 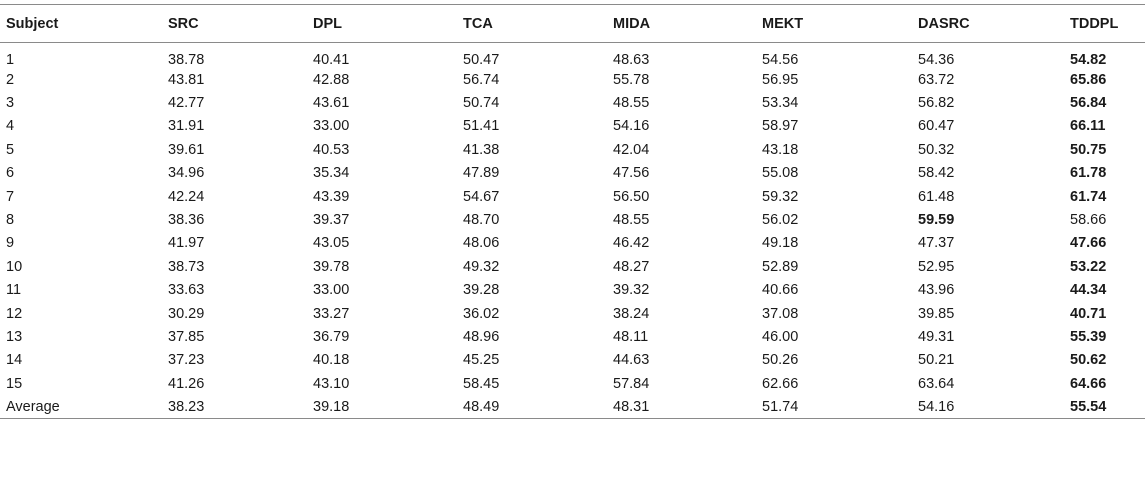 What do you see at coordinates (481, 360) in the screenshot?
I see `cell-tca: 45.25` at bounding box center [481, 360].